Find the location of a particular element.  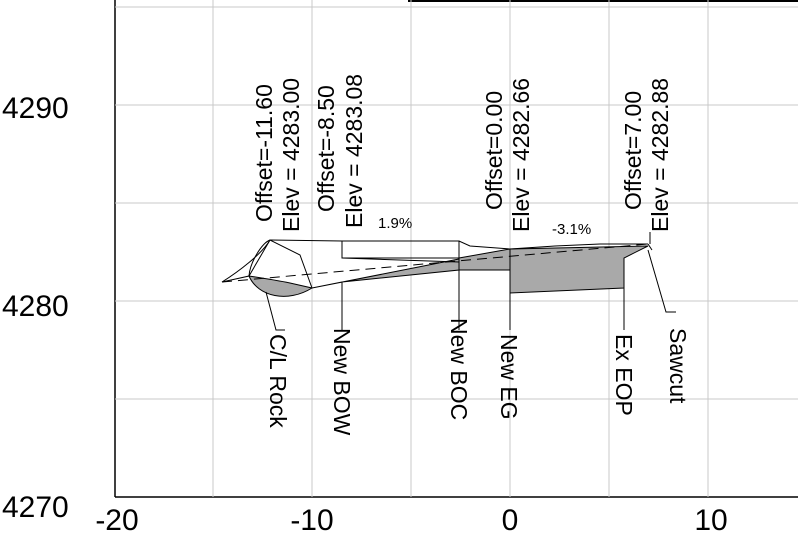

callout-label-eop: Ex EOP is located at coordinates (624, 375).